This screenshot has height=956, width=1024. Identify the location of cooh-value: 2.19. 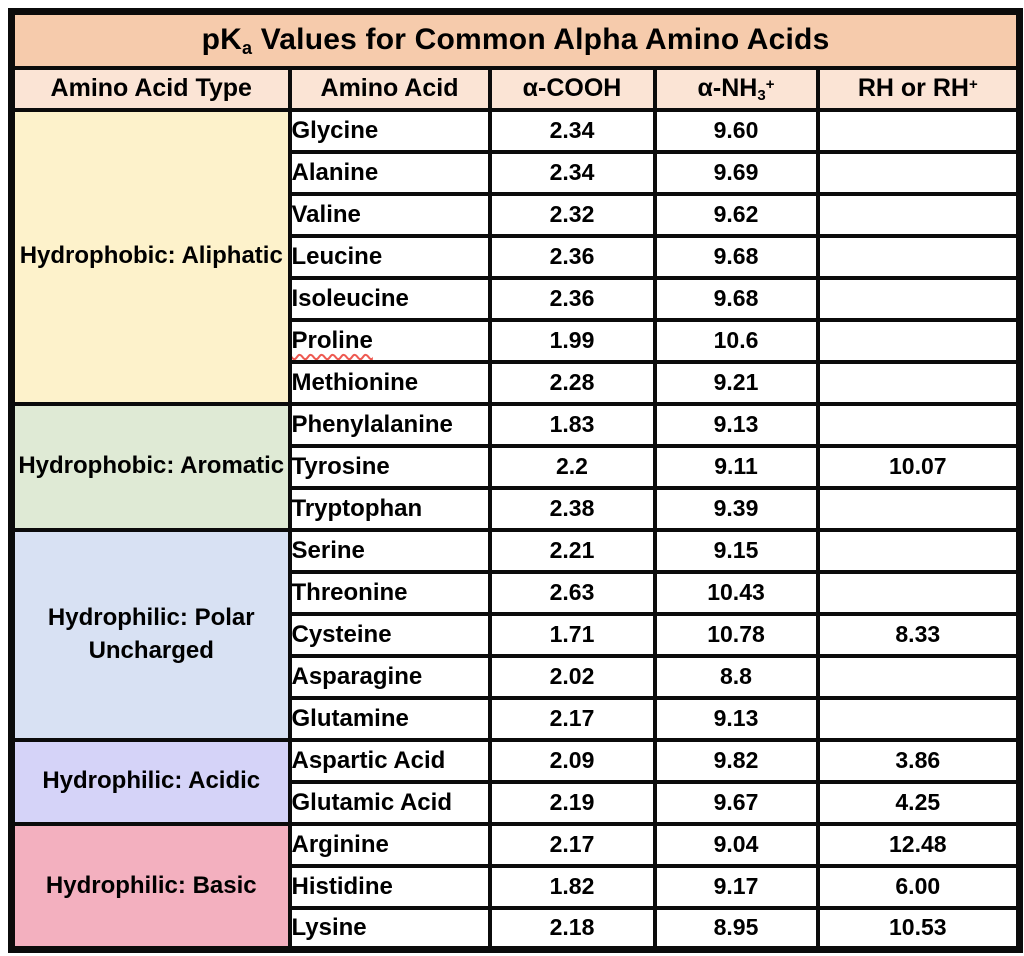
(572, 802).